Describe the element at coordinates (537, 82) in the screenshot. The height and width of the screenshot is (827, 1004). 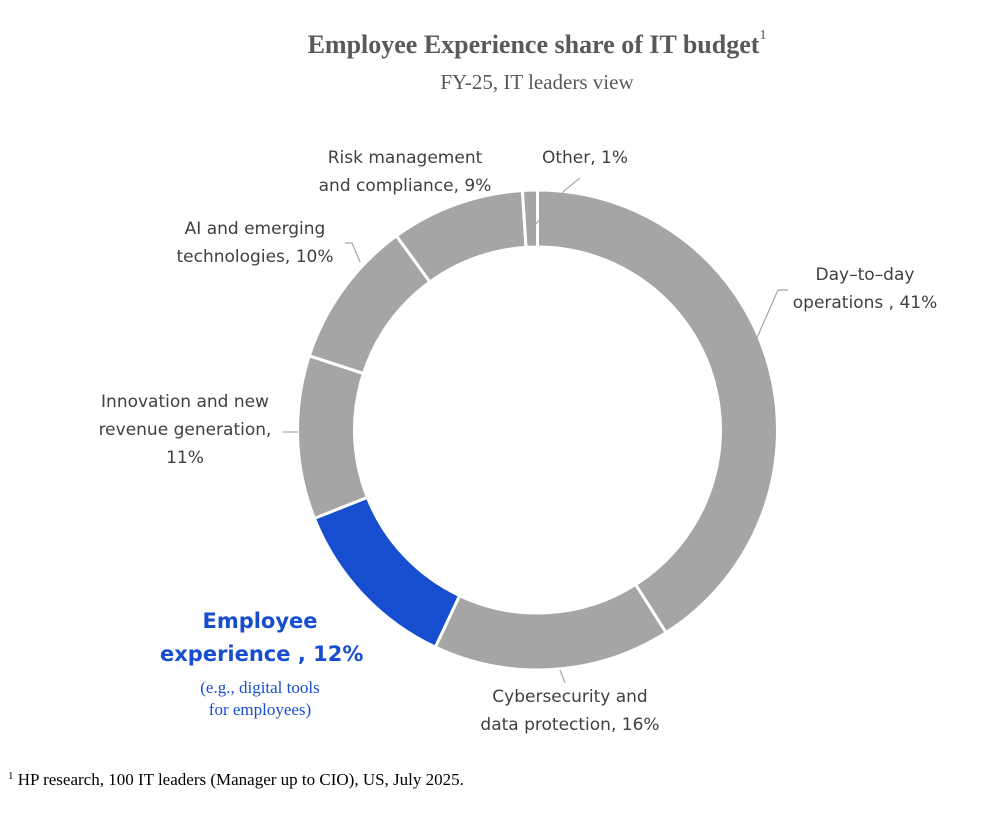
I see `chart-subtitle: FY-25, IT leaders view` at that location.